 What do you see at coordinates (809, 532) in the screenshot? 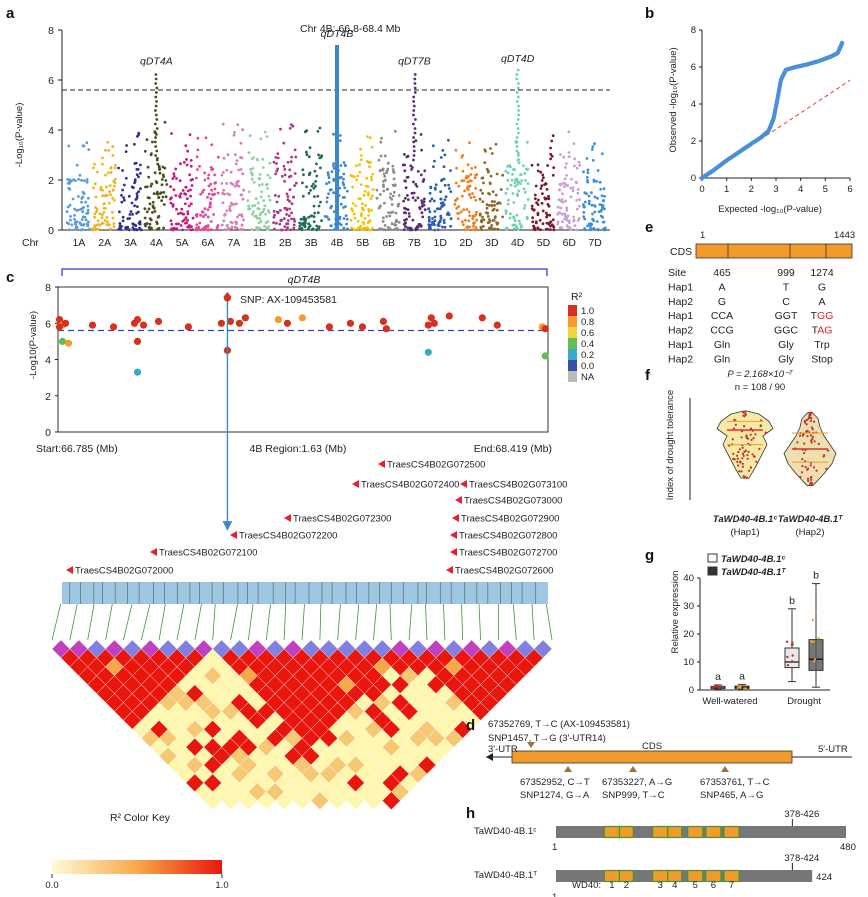
I see `f-group-sub: (Hap2)` at bounding box center [809, 532].